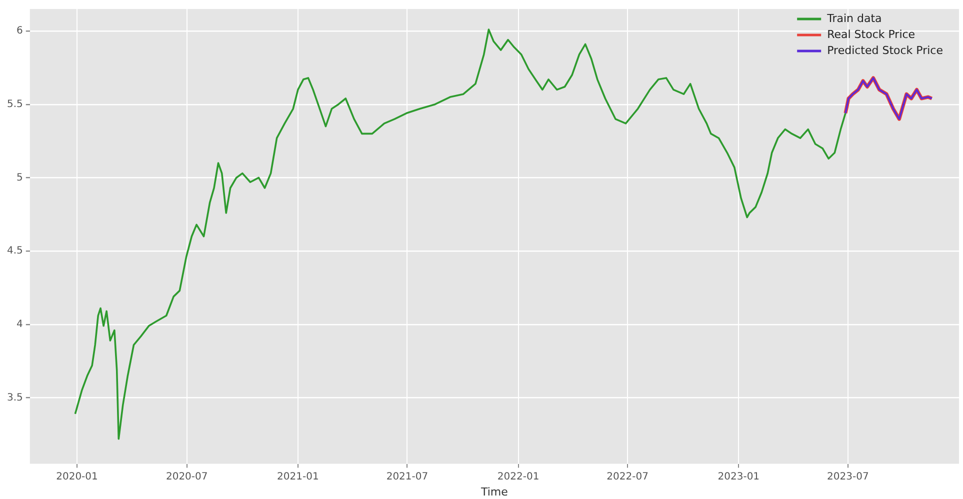 The height and width of the screenshot is (499, 963). I want to click on y-tick-label: 4, so click(19, 324).